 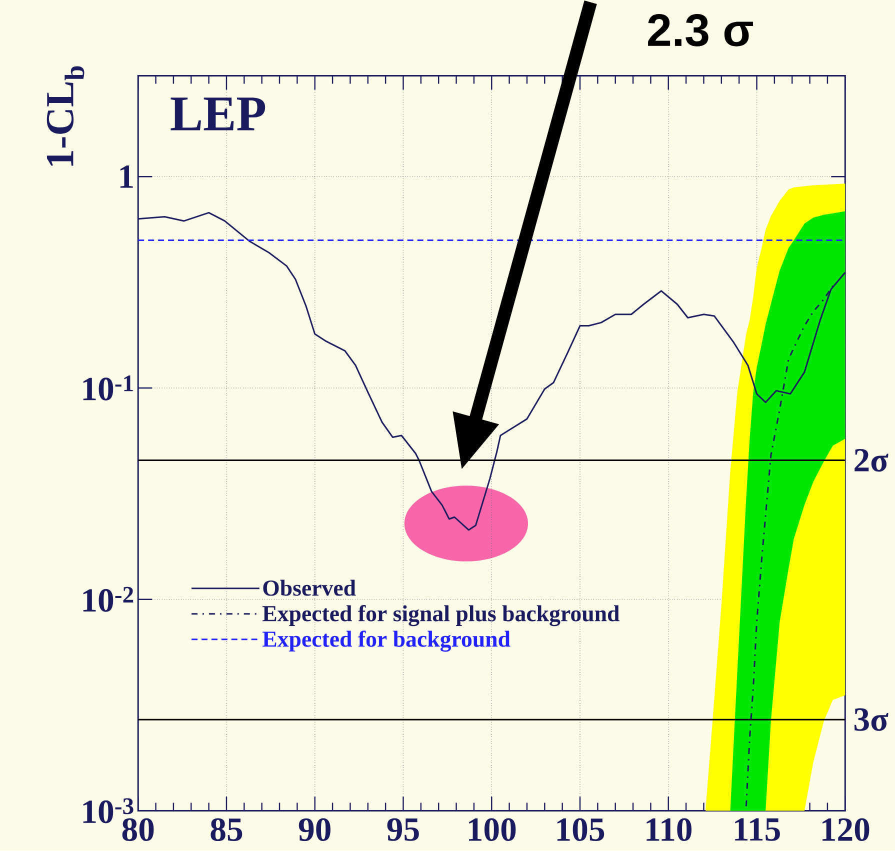 I want to click on x-tick-label: 115, so click(x=757, y=830).